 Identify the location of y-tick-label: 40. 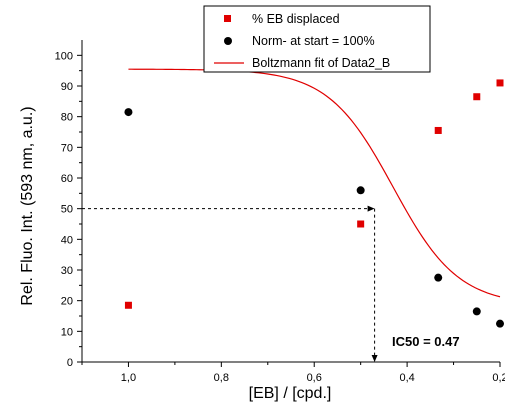
(67, 240).